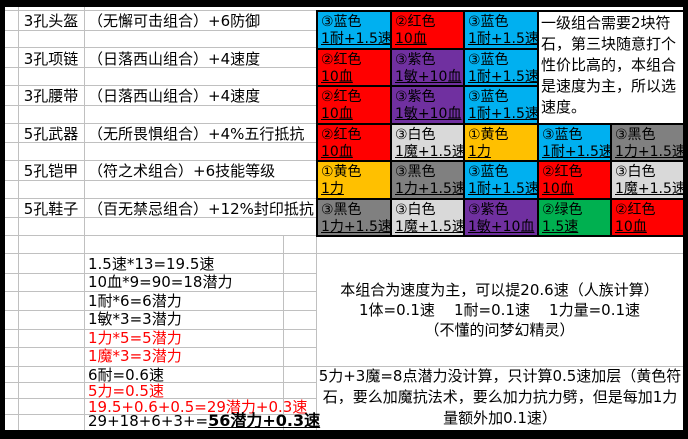  I want to click on total-line: 29+18+6+3+=56潜力+0.3速, so click(204, 420).